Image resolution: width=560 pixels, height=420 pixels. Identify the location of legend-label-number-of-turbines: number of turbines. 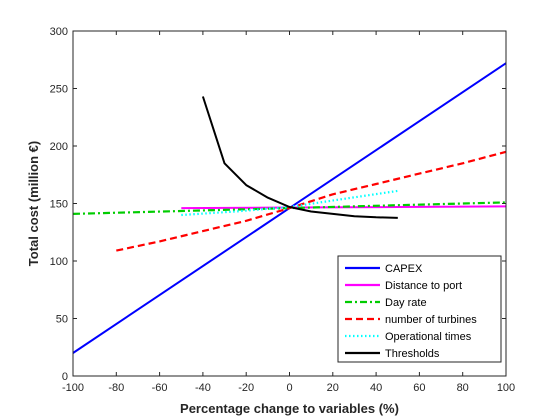
(431, 320).